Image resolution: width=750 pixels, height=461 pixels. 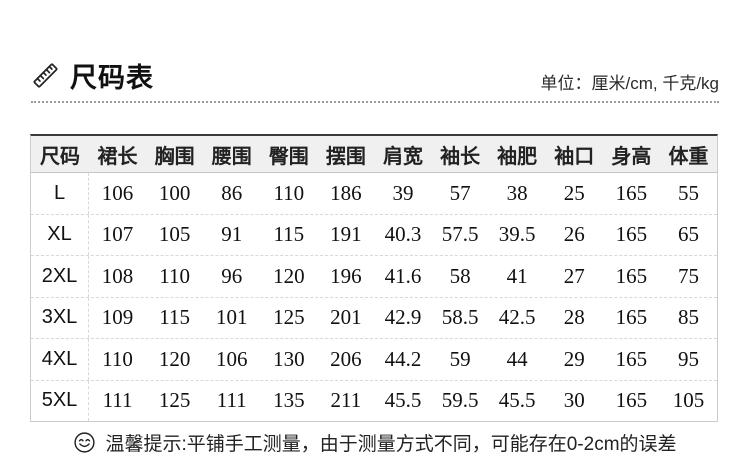 What do you see at coordinates (391, 444) in the screenshot?
I see `tip-text: 温馨提示:平铺手工测量，由于测量方式不同，可能存在0-2cm的误差` at bounding box center [391, 444].